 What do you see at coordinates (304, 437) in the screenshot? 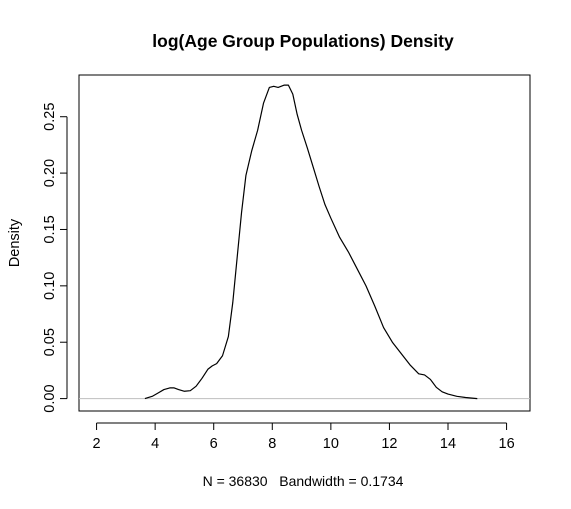
I see `x-axis: 2 4 6 8 10 12 14 16` at bounding box center [304, 437].